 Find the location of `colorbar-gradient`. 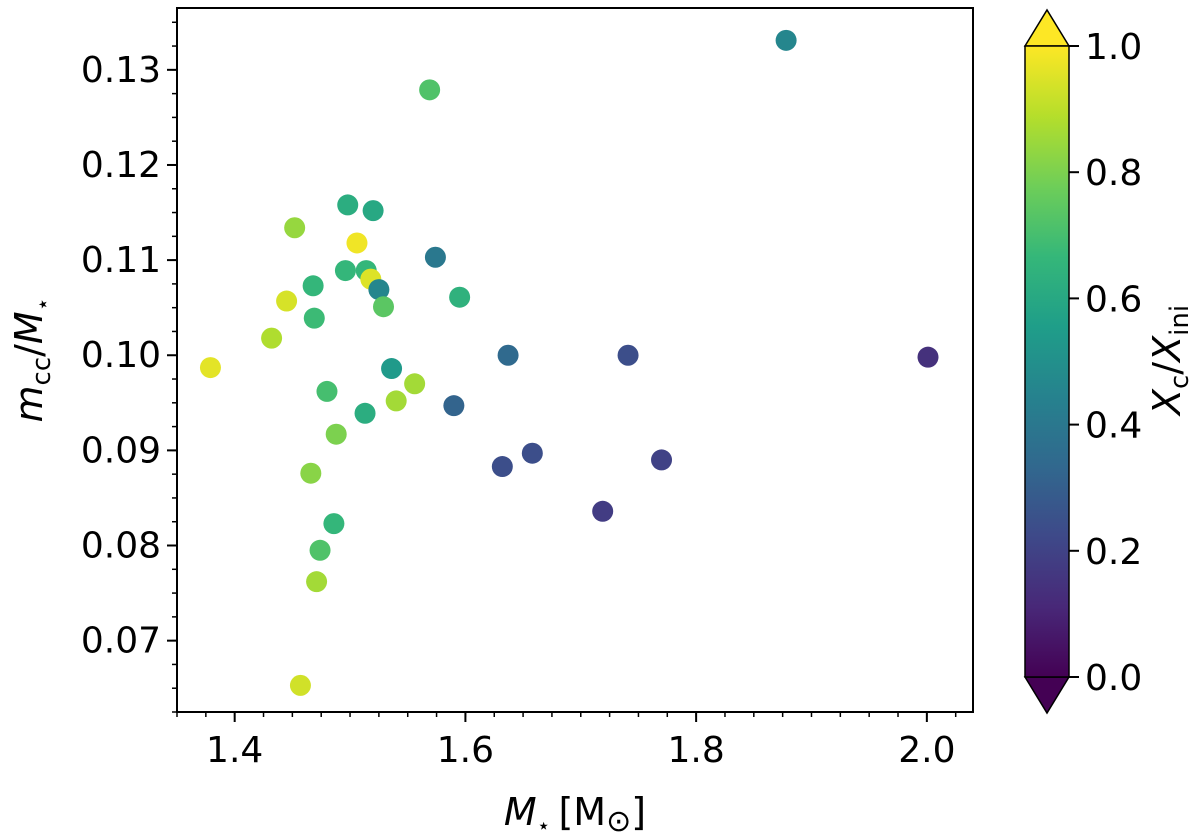

colorbar-gradient is located at coordinates (1047, 361).